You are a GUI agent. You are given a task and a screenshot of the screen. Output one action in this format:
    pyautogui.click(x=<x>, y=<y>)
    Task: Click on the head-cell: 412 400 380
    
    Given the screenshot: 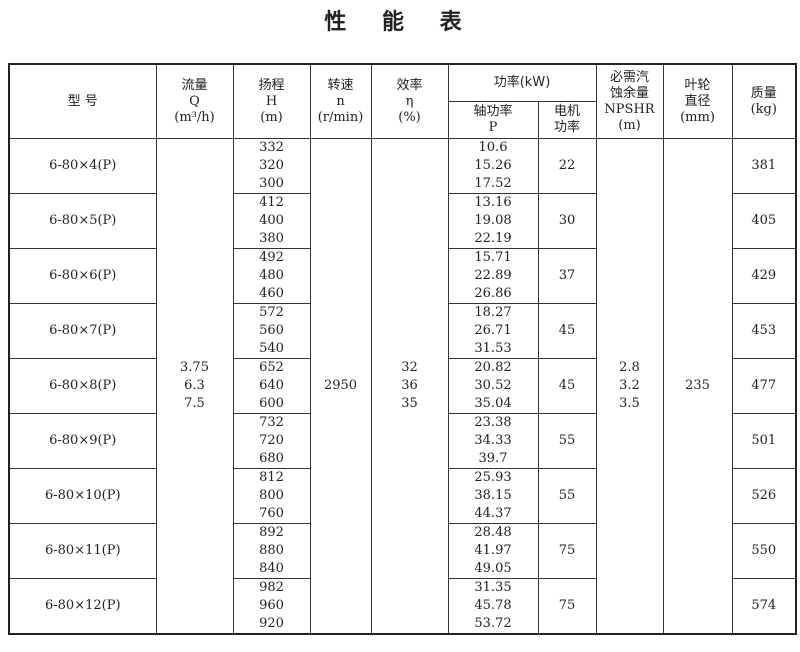 What is the action you would take?
    pyautogui.click(x=271, y=221)
    